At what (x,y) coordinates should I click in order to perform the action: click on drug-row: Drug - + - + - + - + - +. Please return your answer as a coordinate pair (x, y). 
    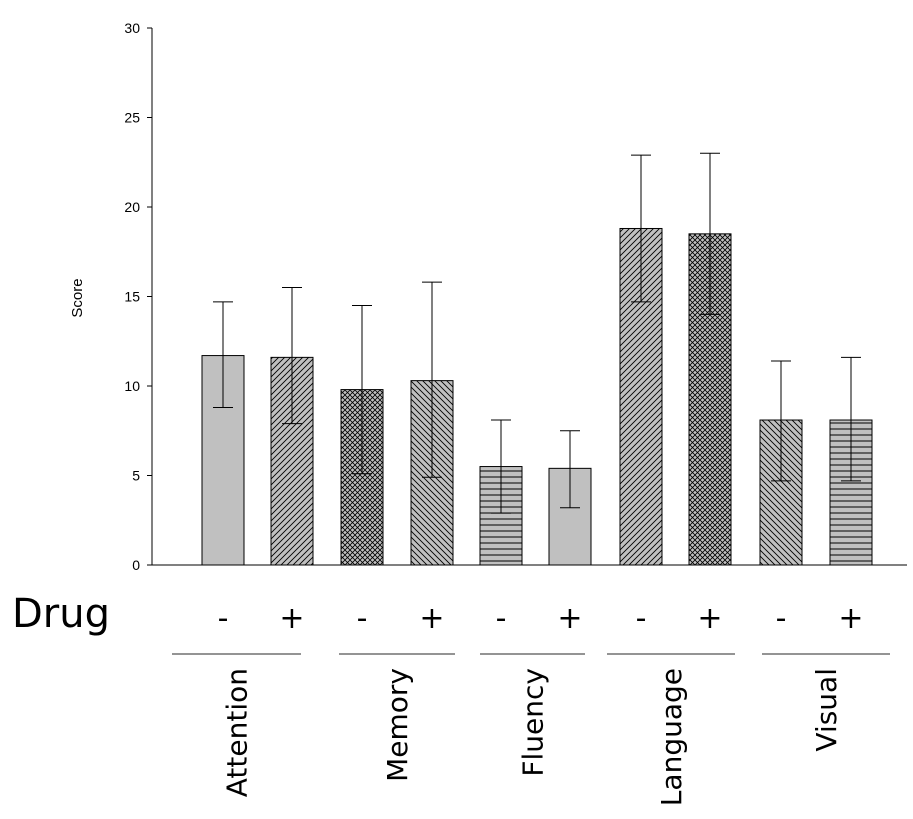
    Looking at the image, I should click on (438, 614).